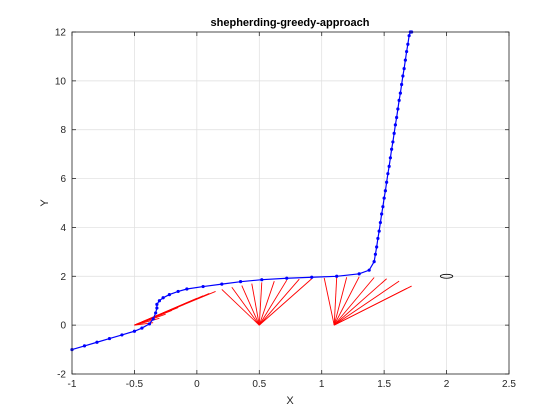  I want to click on x-tick-label: -1, so click(72, 384).